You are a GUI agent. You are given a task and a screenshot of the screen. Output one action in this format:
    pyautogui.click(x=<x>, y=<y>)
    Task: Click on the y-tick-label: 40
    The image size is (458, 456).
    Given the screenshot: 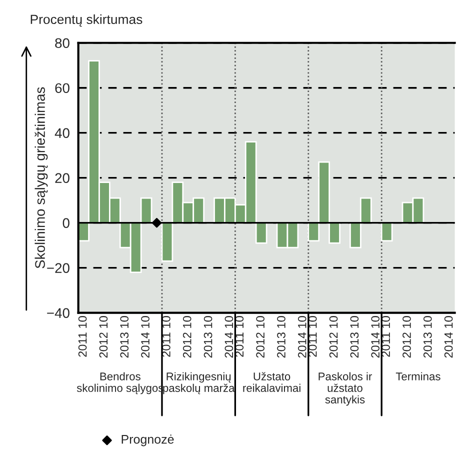 What is the action you would take?
    pyautogui.click(x=62, y=133)
    